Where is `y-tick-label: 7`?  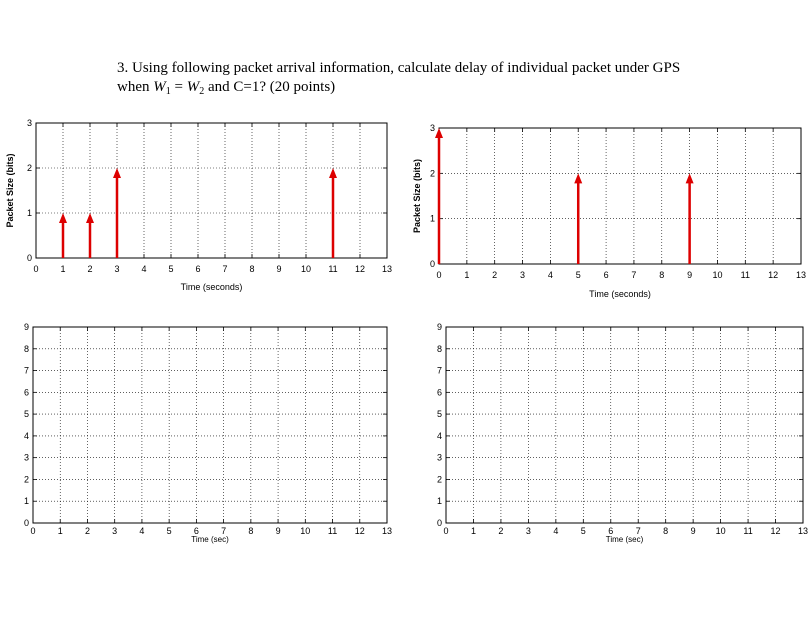 y-tick-label: 7 is located at coordinates (26, 371).